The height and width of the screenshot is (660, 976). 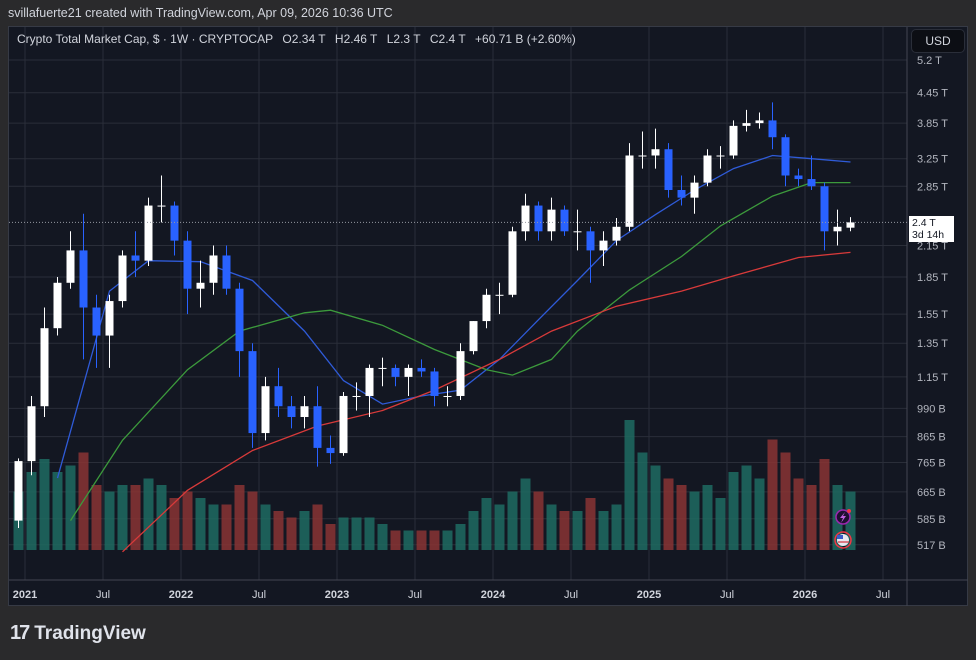 I want to click on price-tick-label: 517 B, so click(x=931, y=546).